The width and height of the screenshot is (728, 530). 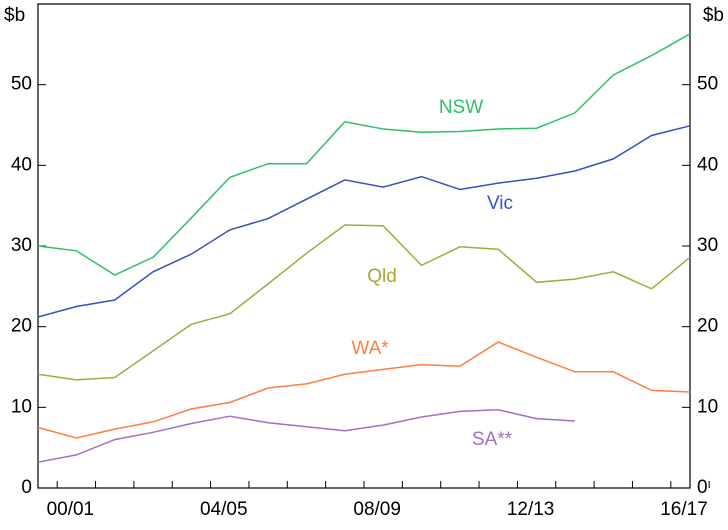 I want to click on y-tick-label: 0, so click(x=26, y=487).